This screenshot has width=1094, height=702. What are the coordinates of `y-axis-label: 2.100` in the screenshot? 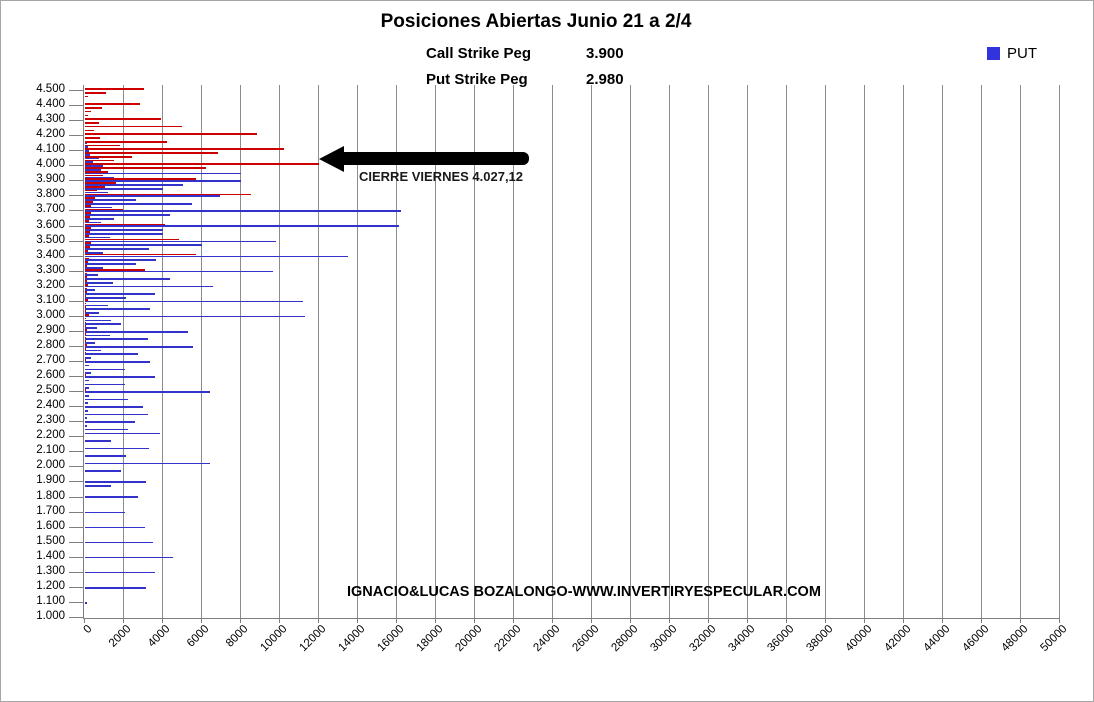 It's located at (50, 450).